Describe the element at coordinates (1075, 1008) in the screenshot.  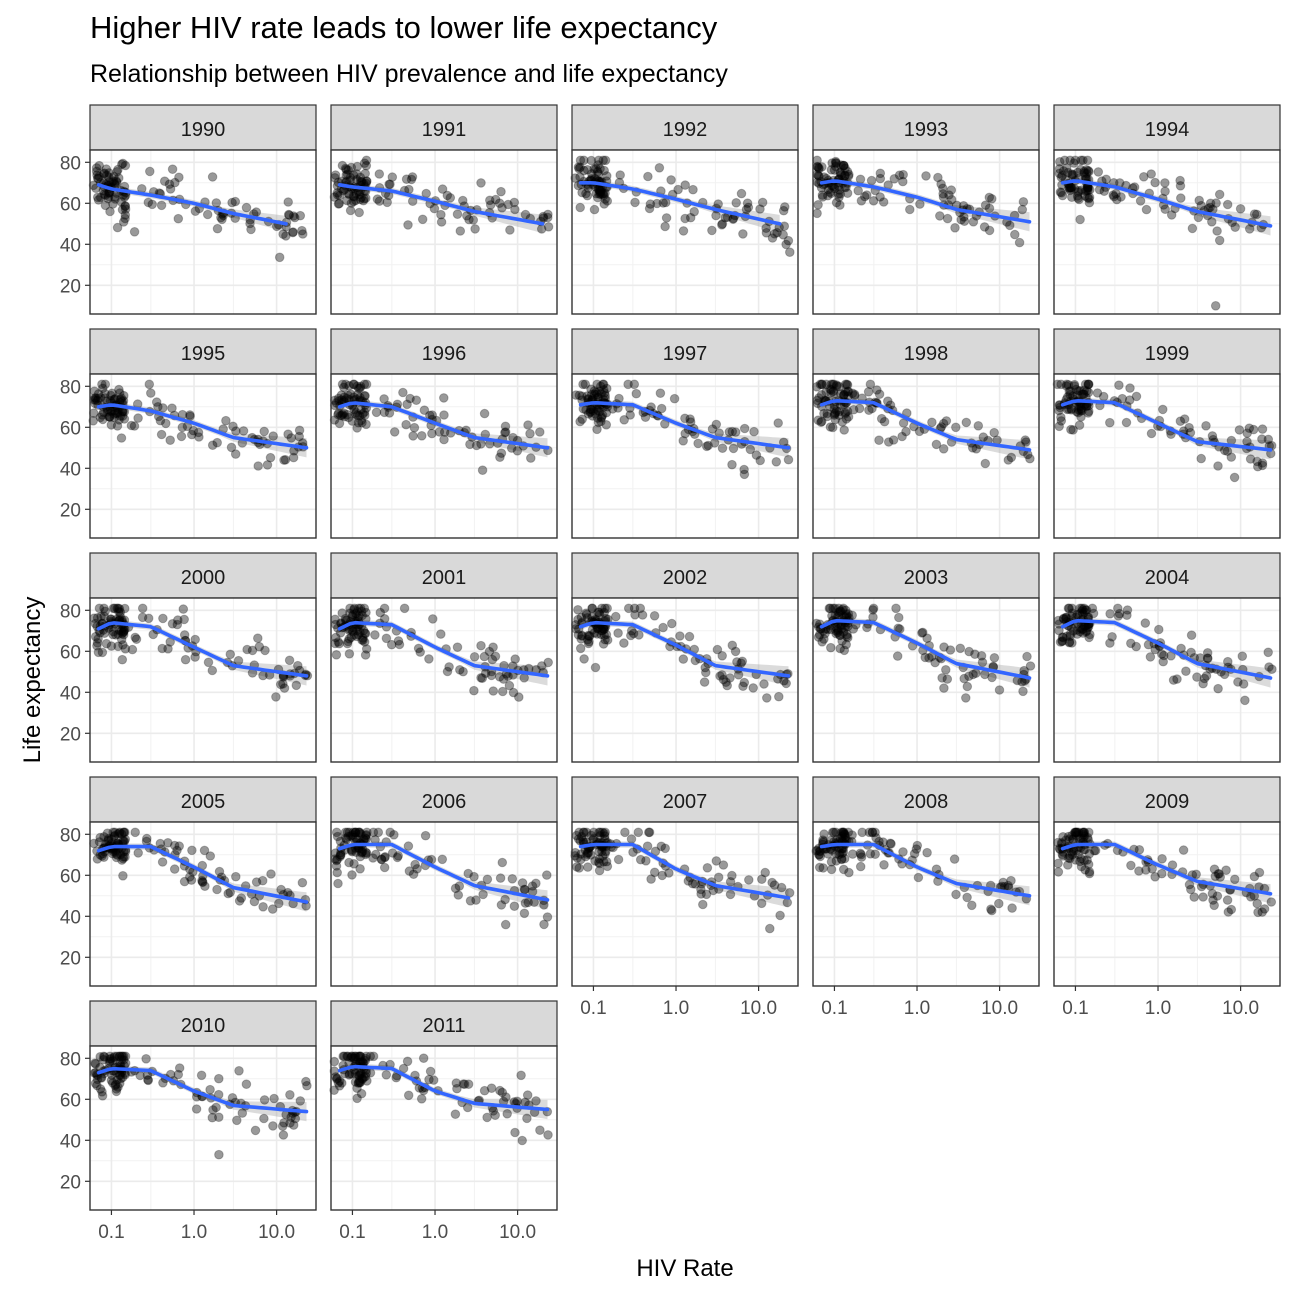
I see `x-tick-label: 0.1` at that location.